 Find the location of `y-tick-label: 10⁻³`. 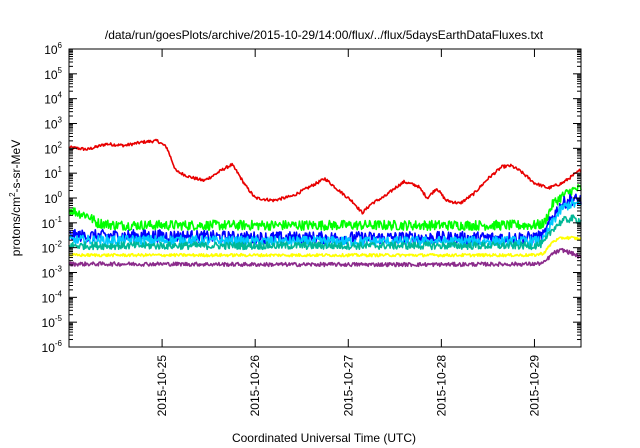

y-tick-label: 10⁻³ is located at coordinates (52, 273).